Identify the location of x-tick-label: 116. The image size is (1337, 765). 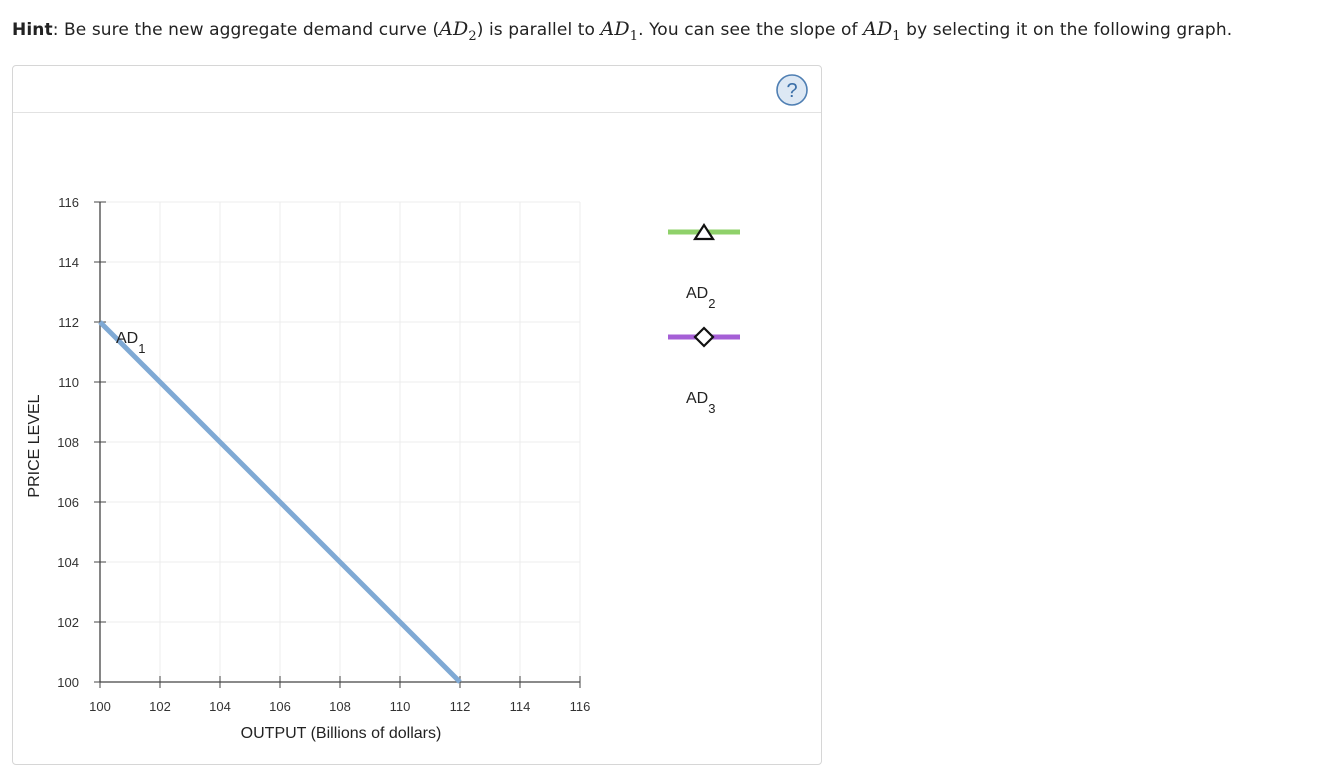
(580, 706).